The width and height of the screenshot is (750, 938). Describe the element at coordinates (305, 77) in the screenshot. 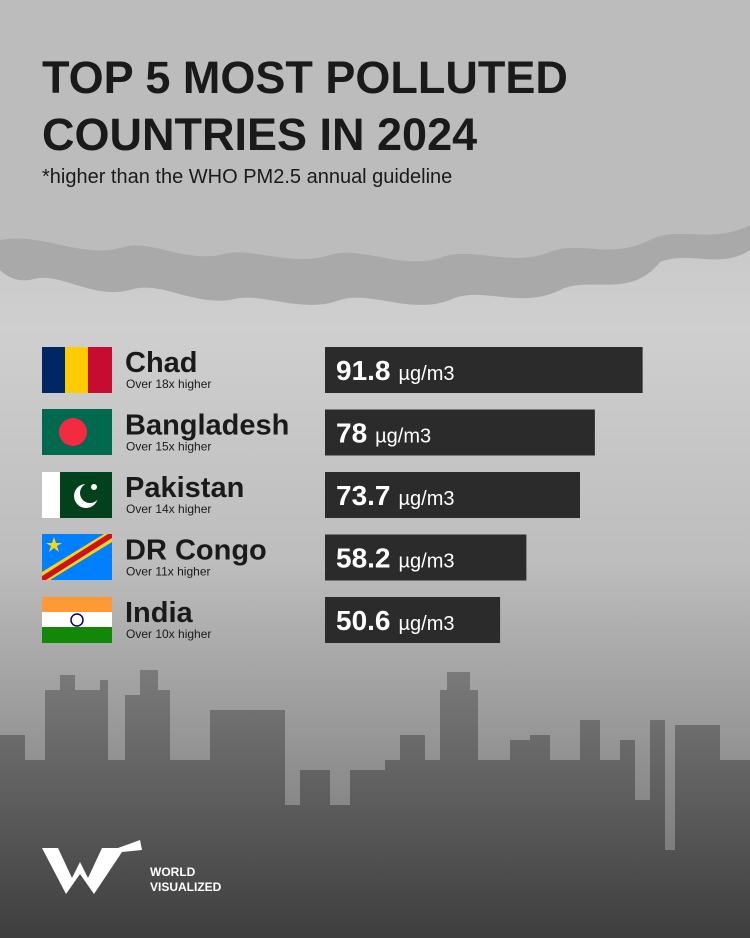

I see `title-line: TOP 5 MOST POLLUTED` at that location.